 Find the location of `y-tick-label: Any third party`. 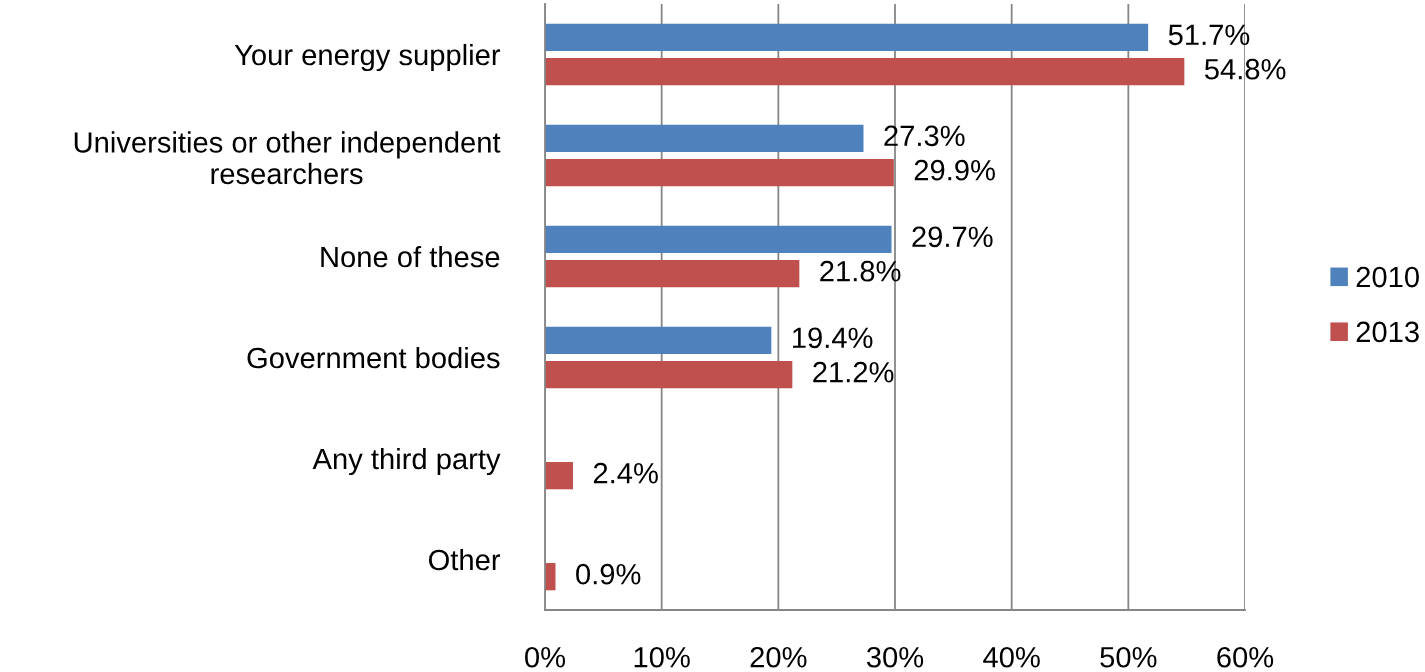

y-tick-label: Any third party is located at coordinates (406, 461).